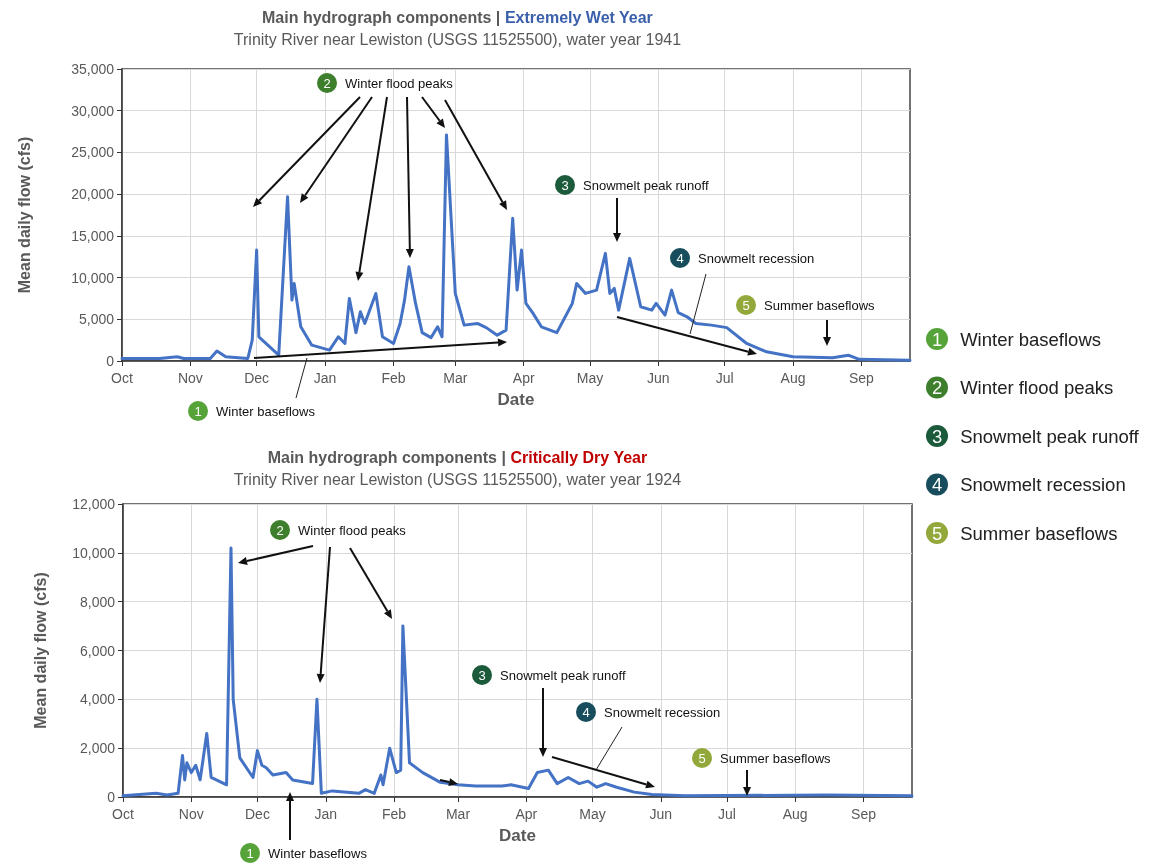 This screenshot has height=867, width=1172. I want to click on text: 3 Snowmelt peak runoff, so click(1036, 436).